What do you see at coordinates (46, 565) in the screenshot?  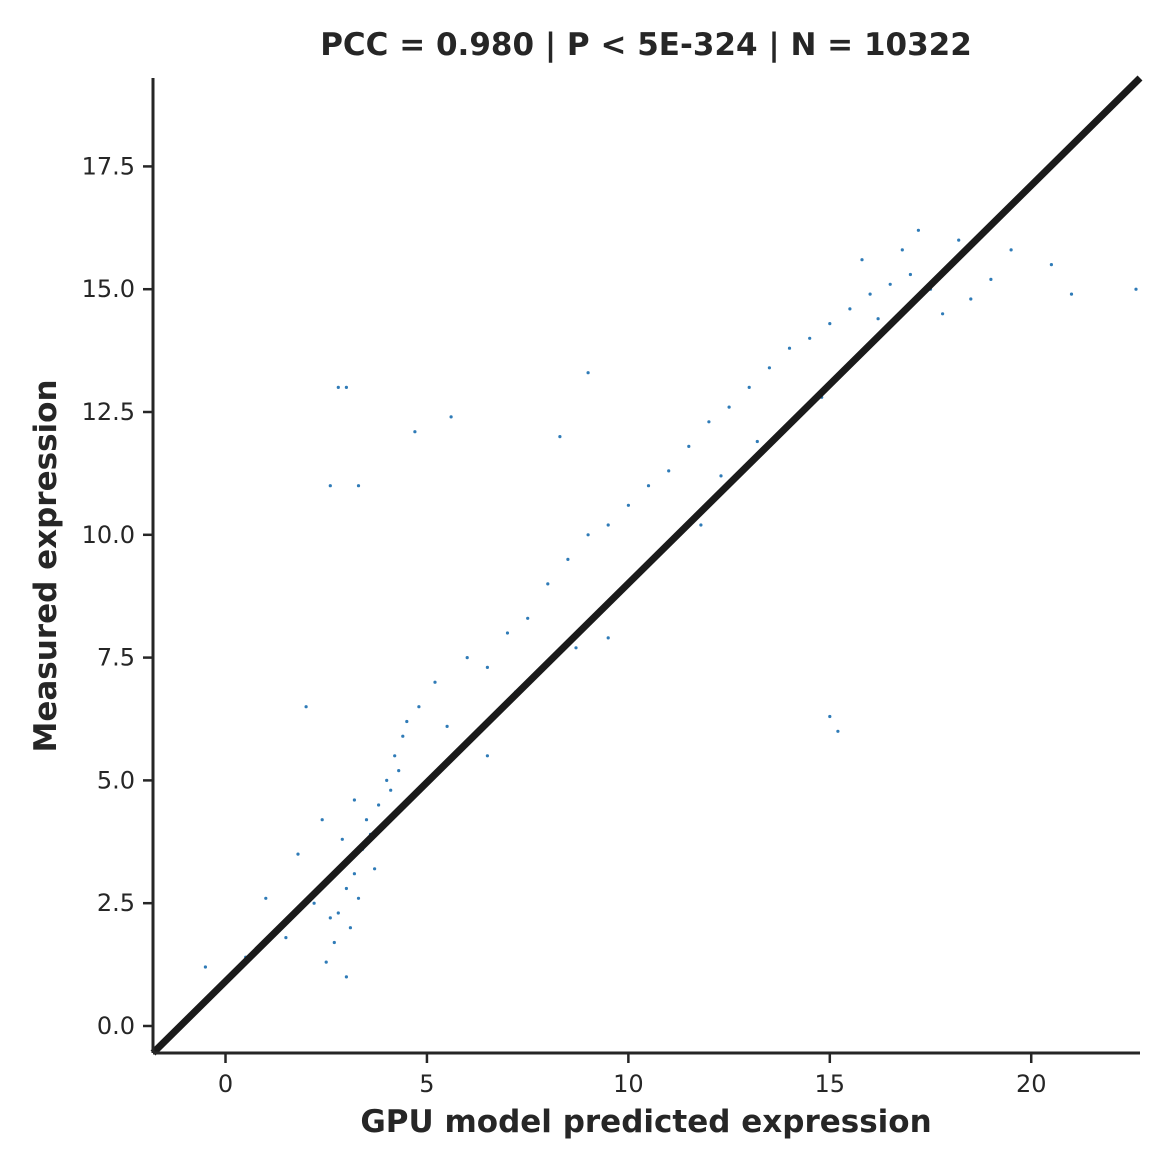 I see `y-axis-label: Measured expression` at bounding box center [46, 565].